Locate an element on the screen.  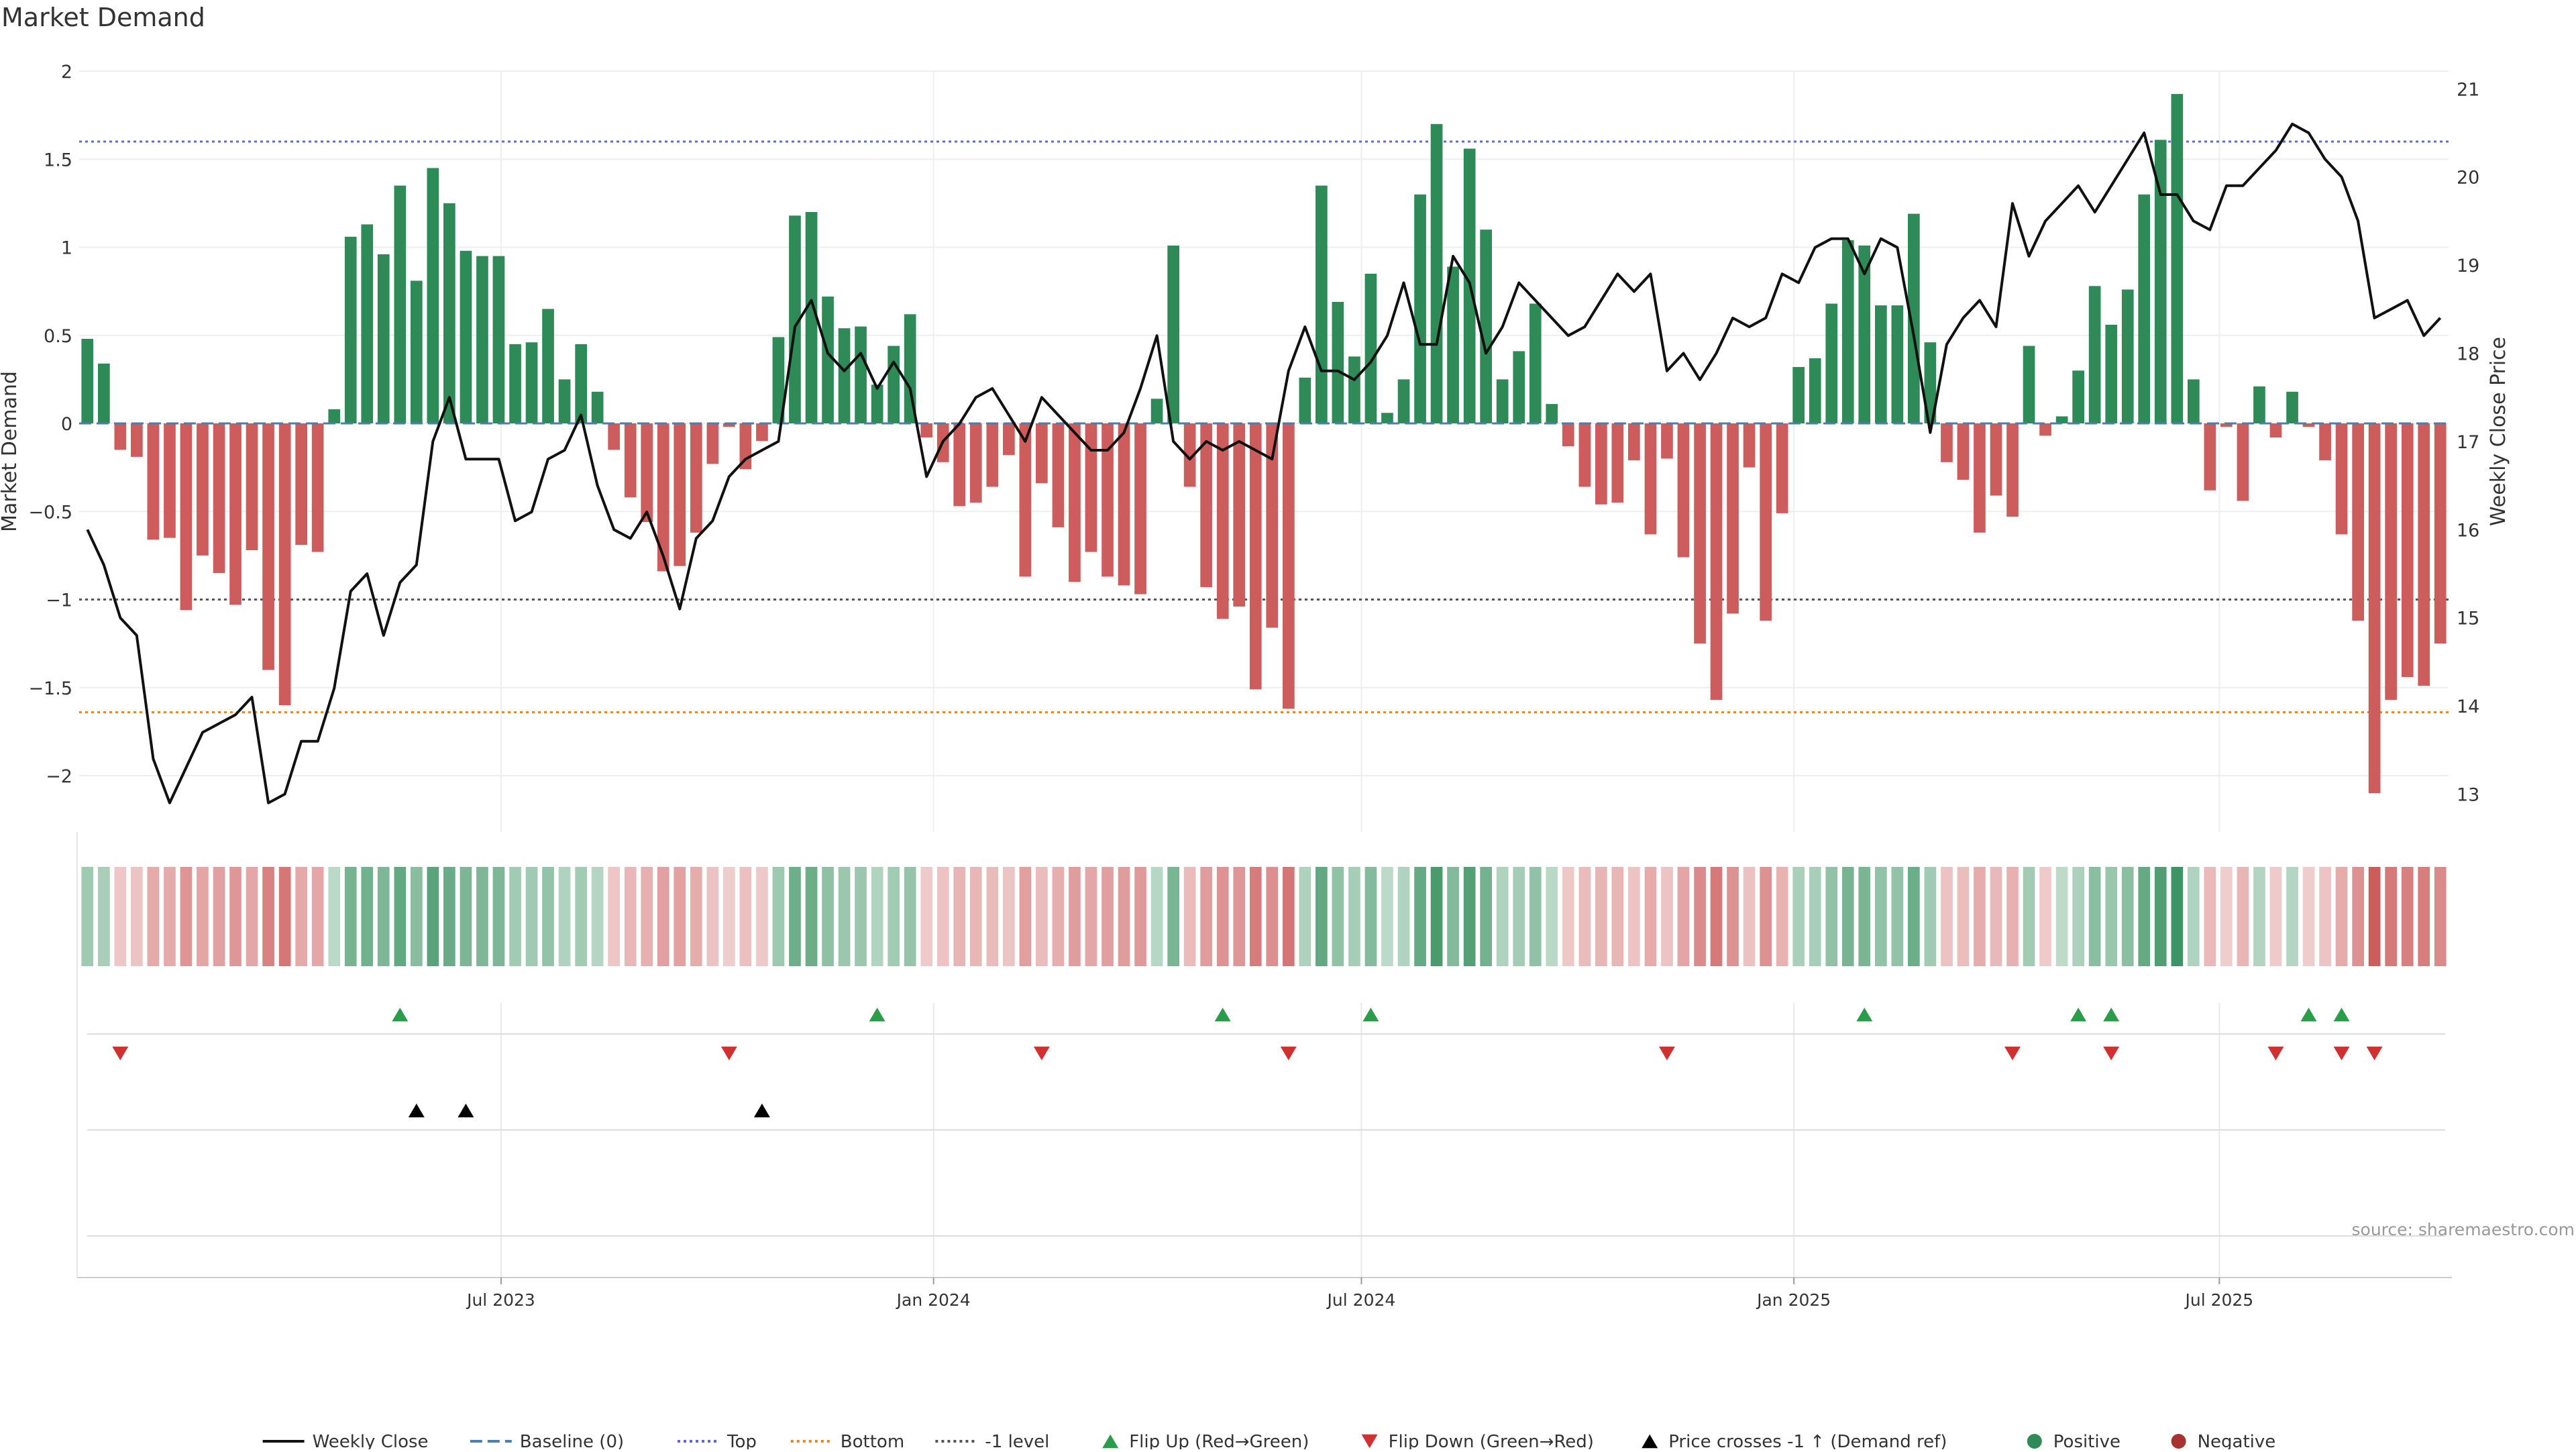
x-tick-label: Jan 2024 is located at coordinates (933, 1300).